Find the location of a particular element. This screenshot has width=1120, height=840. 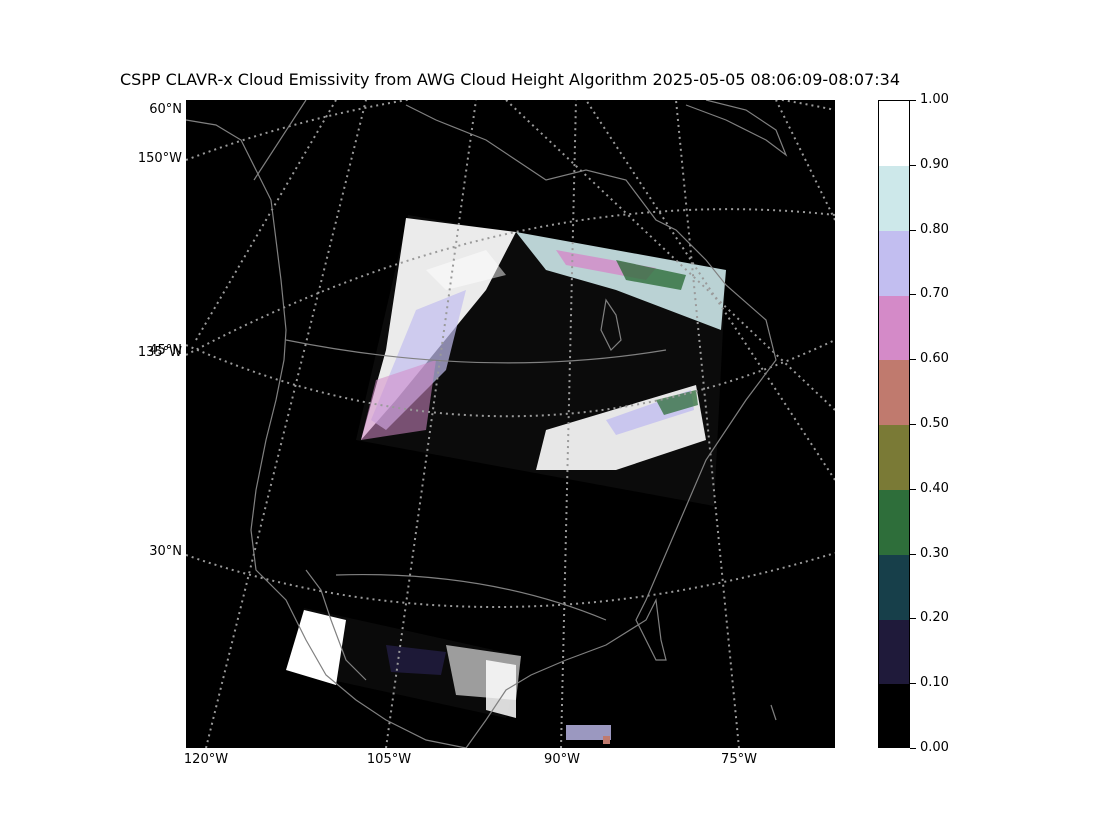

lon-label-150w: 150°W is located at coordinates (159, 158).